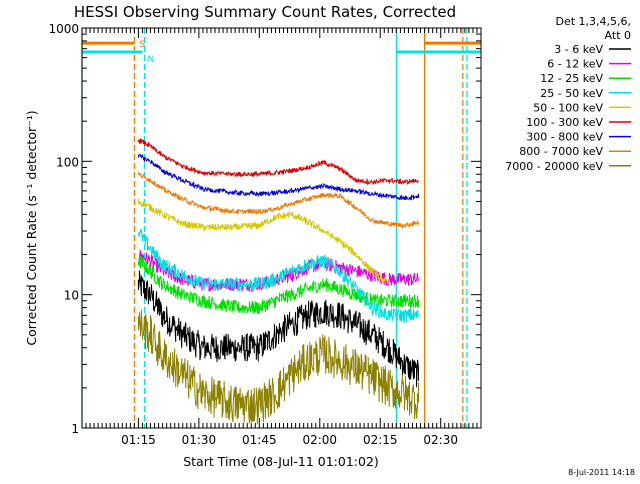 The width and height of the screenshot is (640, 484). Describe the element at coordinates (564, 122) in the screenshot. I see `legend-label-5: 100 - 300 keV` at that location.